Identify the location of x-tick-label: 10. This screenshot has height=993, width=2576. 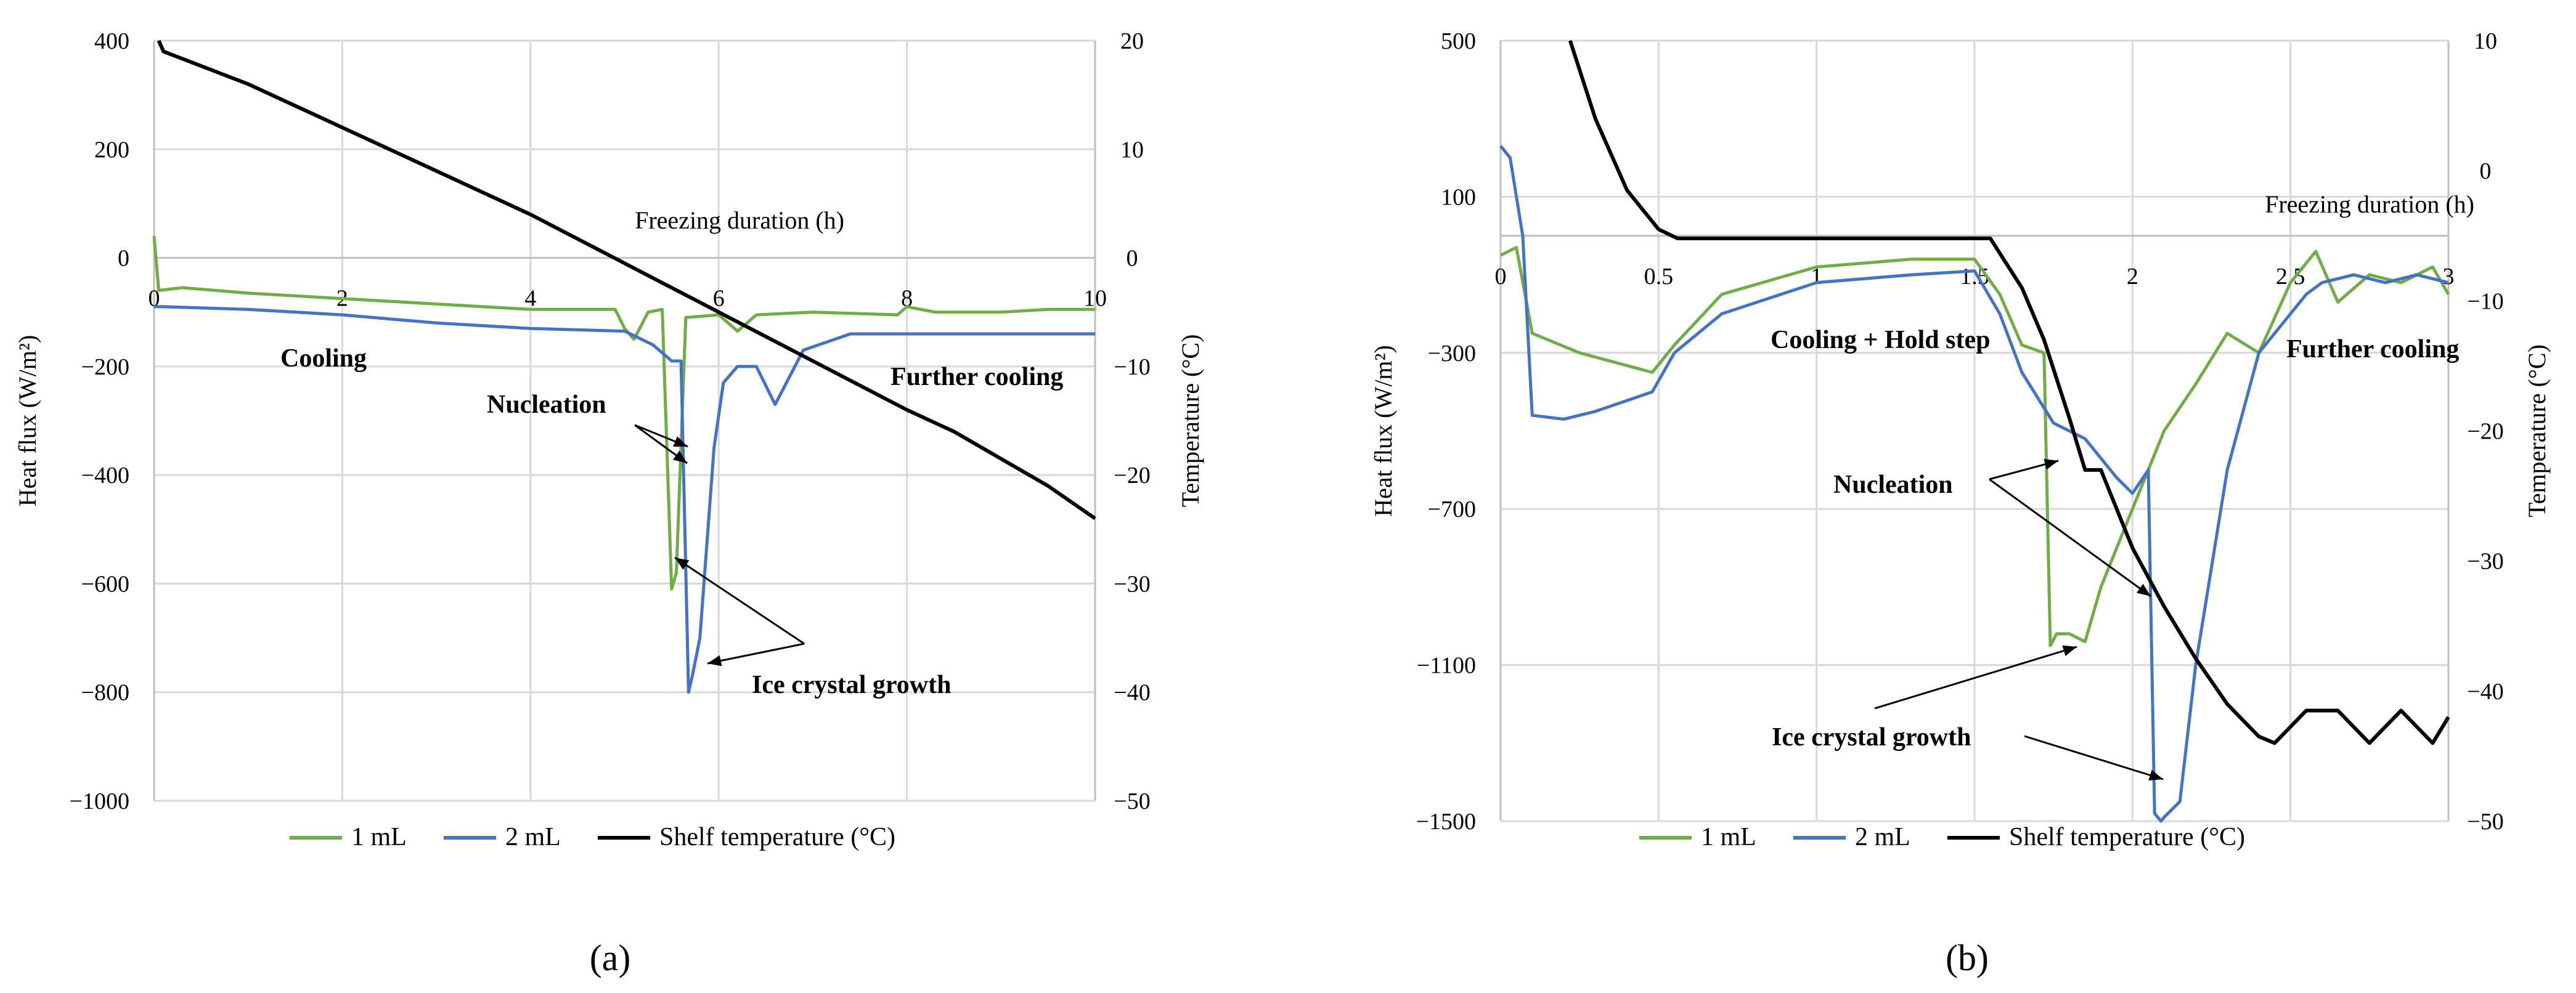
(1095, 299).